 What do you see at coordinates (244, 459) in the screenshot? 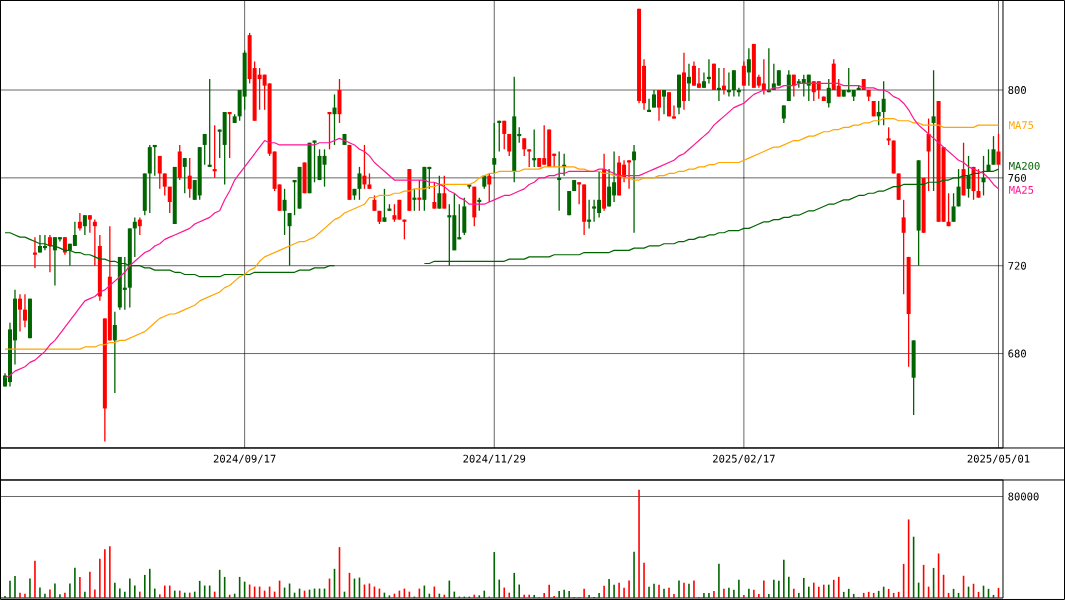
I see `x-tick-label: 2024/09/17` at bounding box center [244, 459].